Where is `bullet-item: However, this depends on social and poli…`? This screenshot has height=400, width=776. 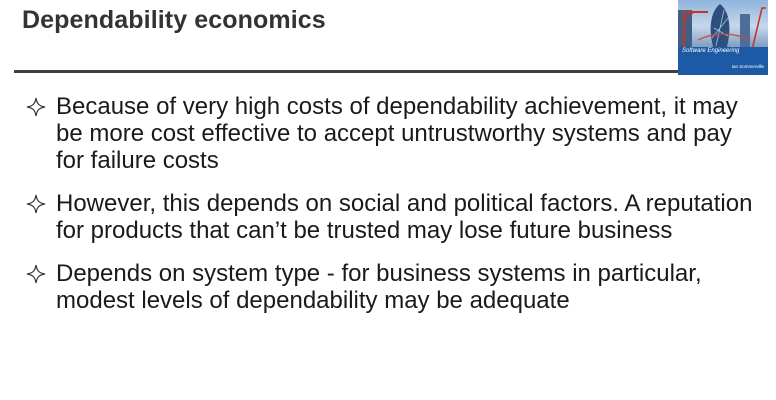
bullet-item: However, this depends on social and poli… is located at coordinates (396, 217).